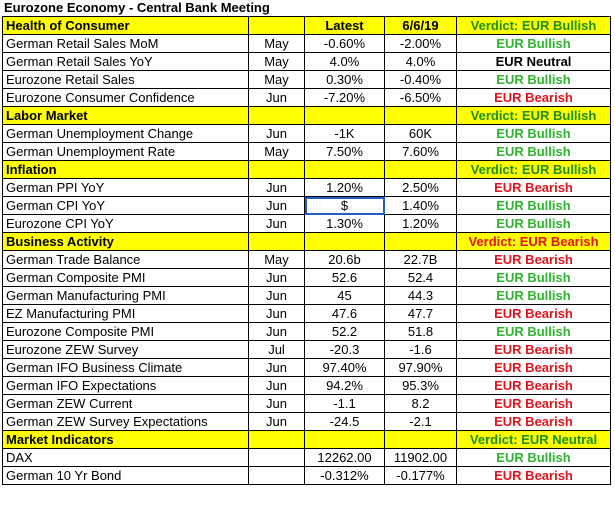  I want to click on previous-value-cell: 1.40%, so click(420, 205).